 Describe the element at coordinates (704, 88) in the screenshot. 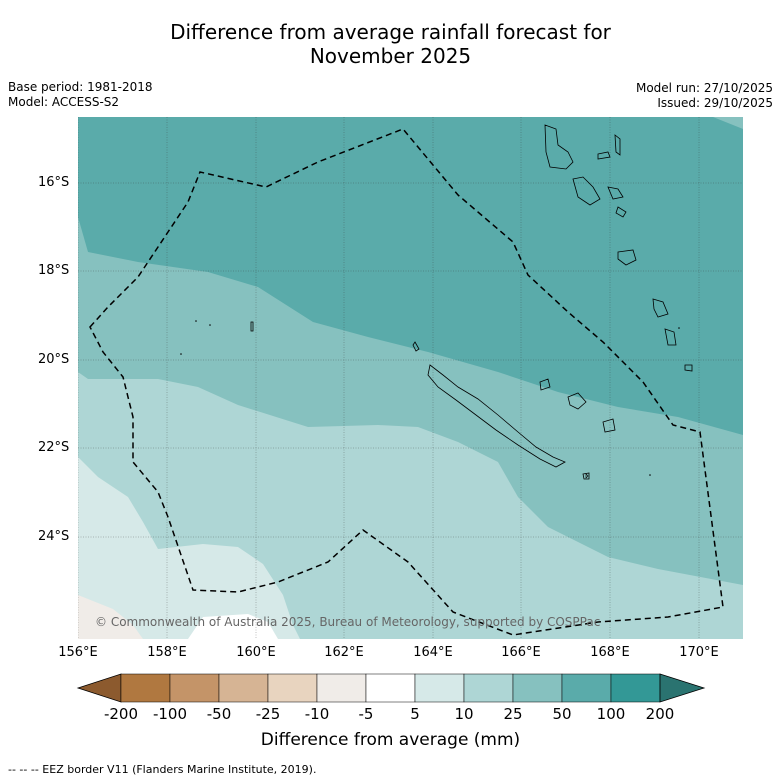

I see `model-run: Model run: 27/10/2025` at that location.